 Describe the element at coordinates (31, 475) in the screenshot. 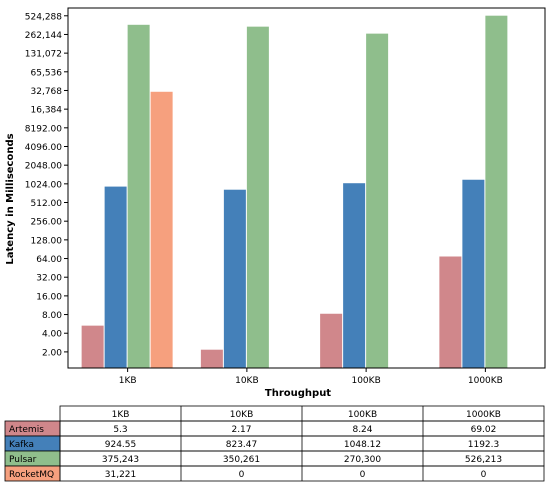

I see `table-row-label: RocketMQ` at that location.